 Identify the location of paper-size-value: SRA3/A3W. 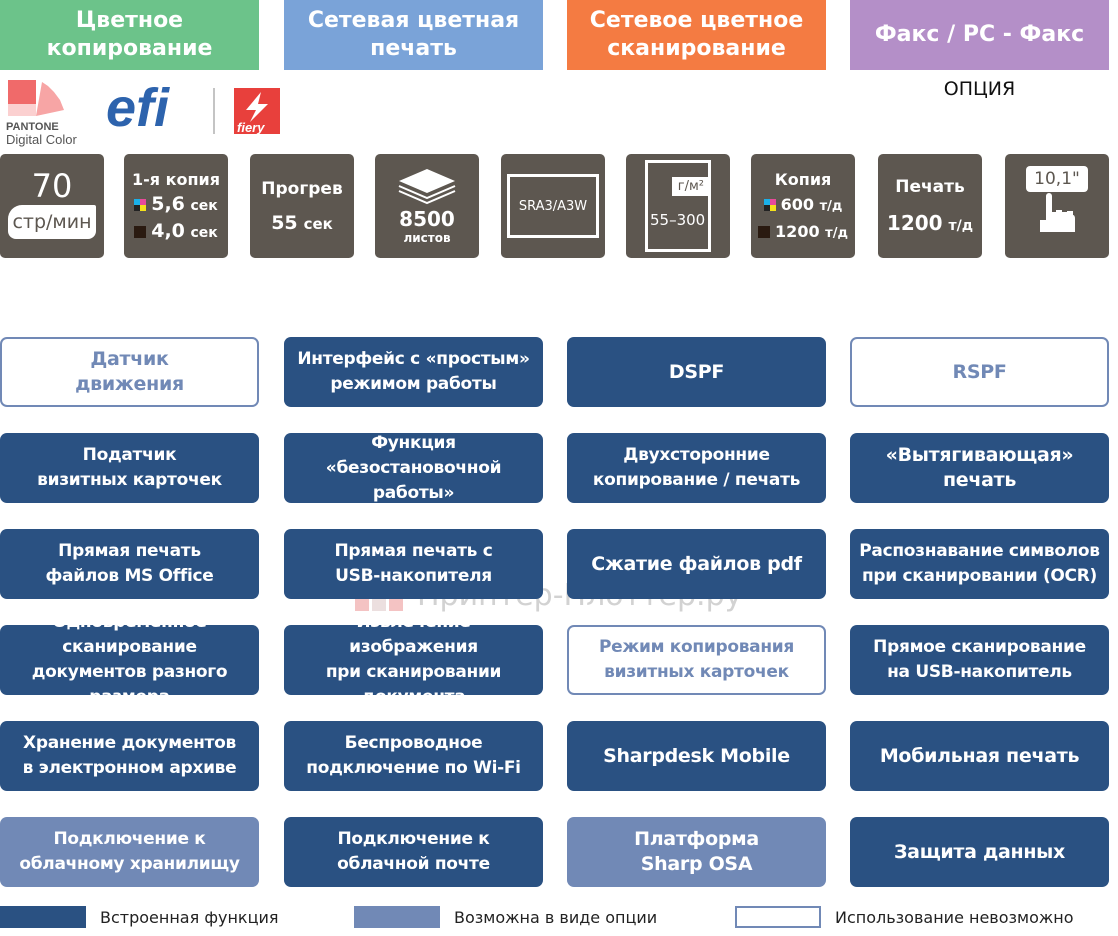
(553, 206).